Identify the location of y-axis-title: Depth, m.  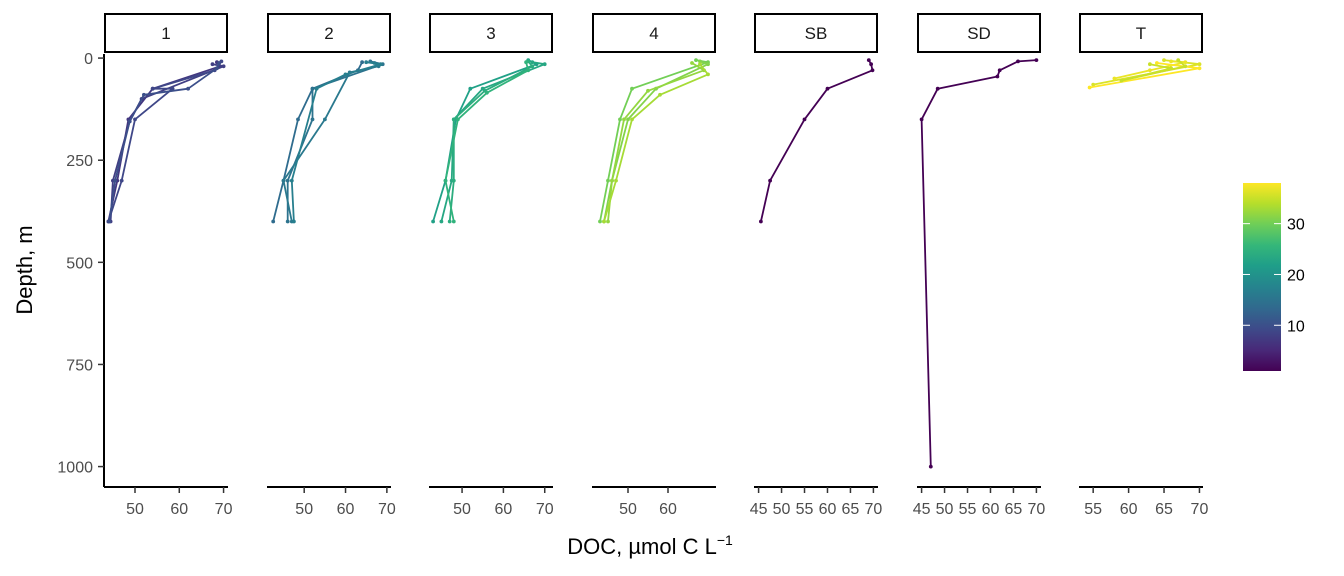
(24, 269).